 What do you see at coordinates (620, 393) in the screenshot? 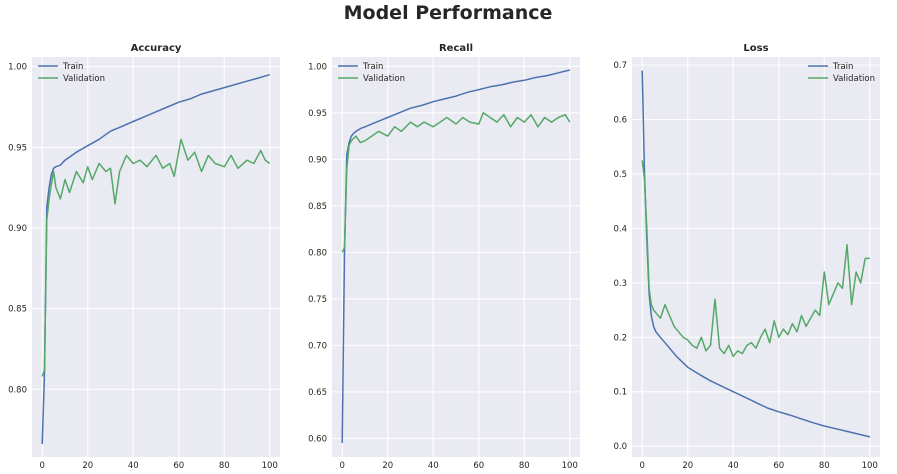
I see `y-tick-label: 0.1` at bounding box center [620, 393].